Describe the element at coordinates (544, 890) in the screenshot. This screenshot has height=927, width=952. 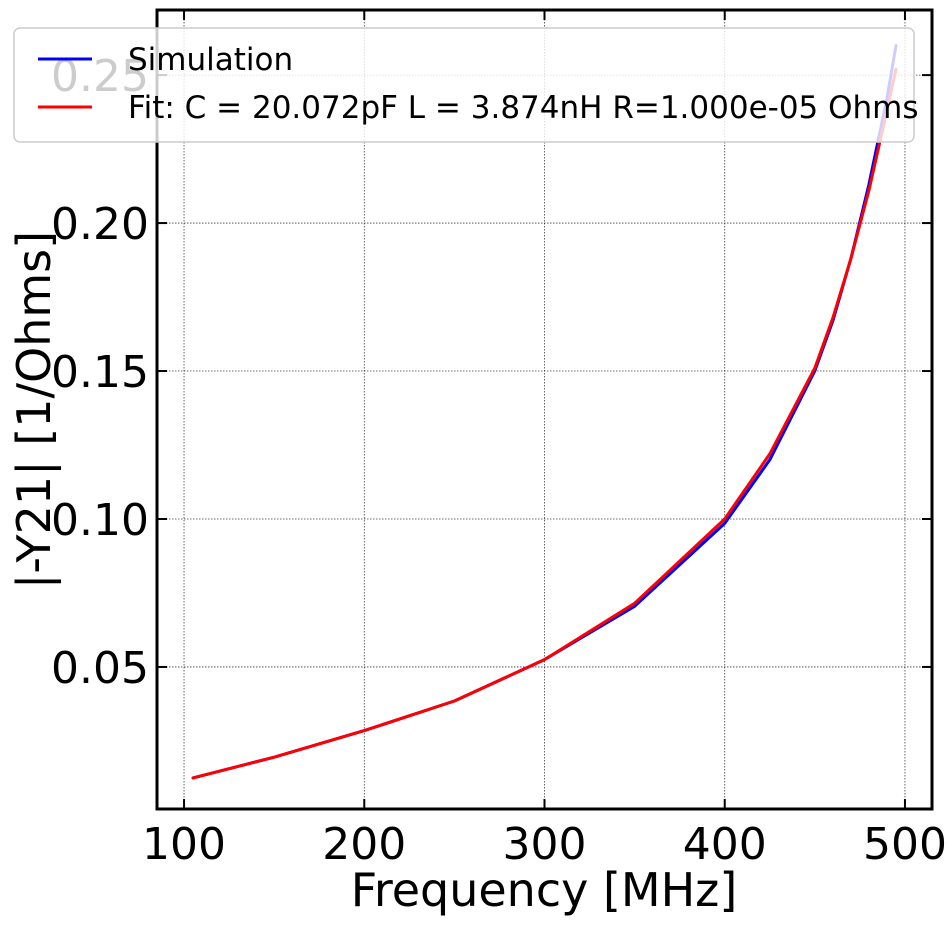
I see `x-axis-label: Frequency [MHz]` at that location.